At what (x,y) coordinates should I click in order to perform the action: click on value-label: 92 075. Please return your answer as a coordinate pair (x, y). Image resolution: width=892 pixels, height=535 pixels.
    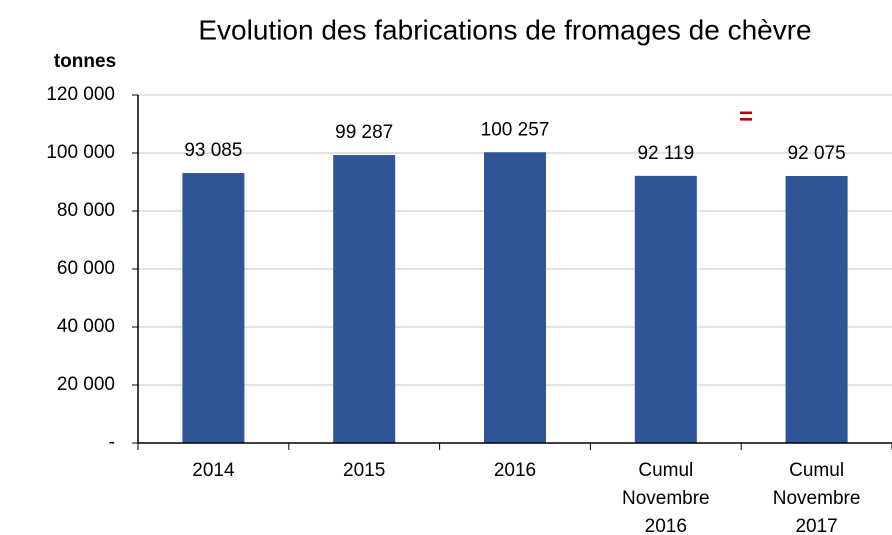
    Looking at the image, I should click on (817, 153).